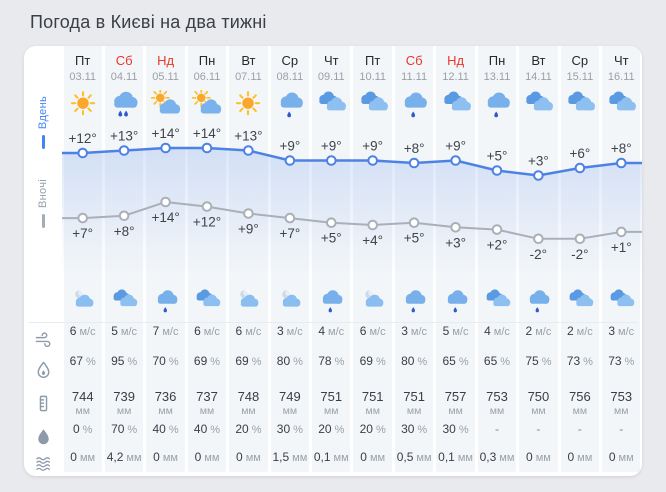 The image size is (666, 492). I want to click on day-header: Чт 16.11, so click(621, 67).